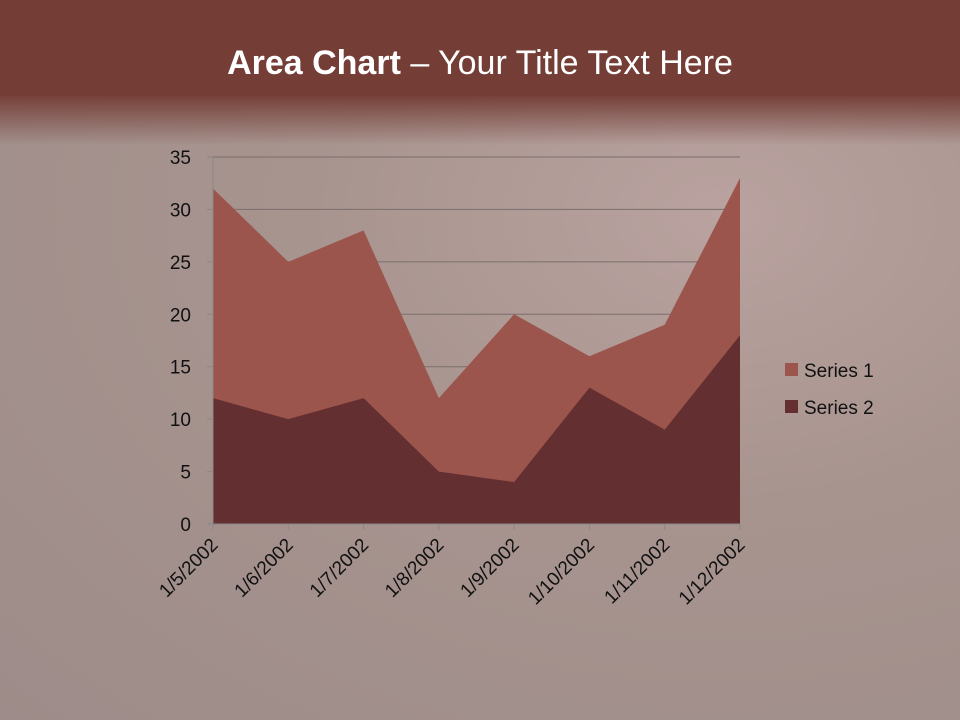 This screenshot has width=960, height=720. What do you see at coordinates (185, 473) in the screenshot?
I see `y-tick-label: 5` at bounding box center [185, 473].